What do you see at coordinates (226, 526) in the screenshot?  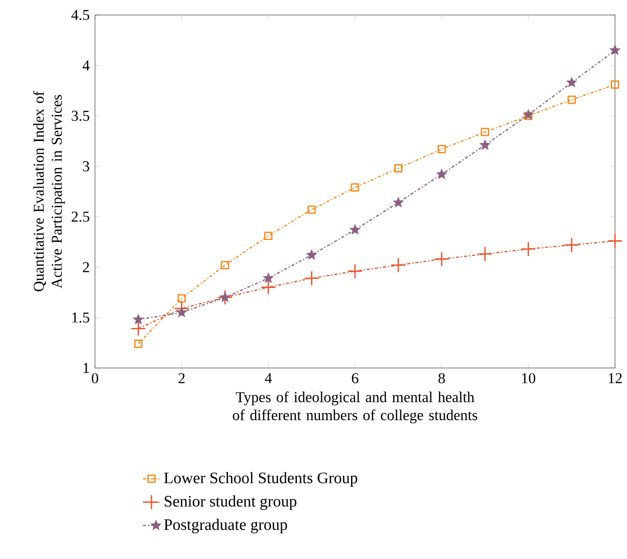 I see `legend-label: Postgraduate group` at bounding box center [226, 526].